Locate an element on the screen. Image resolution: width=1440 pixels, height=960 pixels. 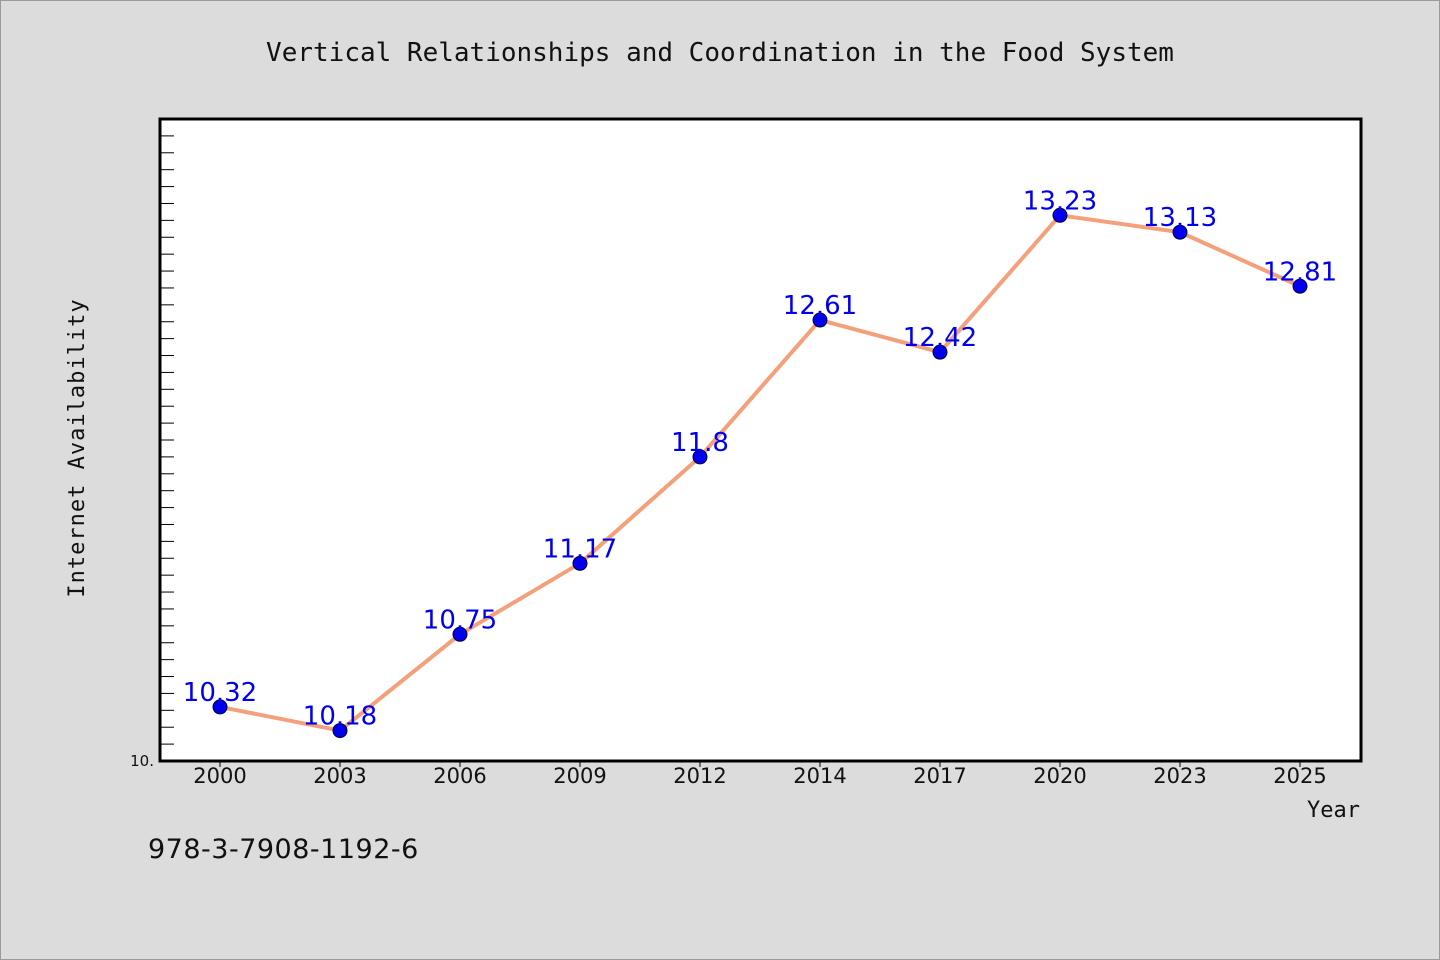
x-tick-label: 2000 is located at coordinates (219, 776).